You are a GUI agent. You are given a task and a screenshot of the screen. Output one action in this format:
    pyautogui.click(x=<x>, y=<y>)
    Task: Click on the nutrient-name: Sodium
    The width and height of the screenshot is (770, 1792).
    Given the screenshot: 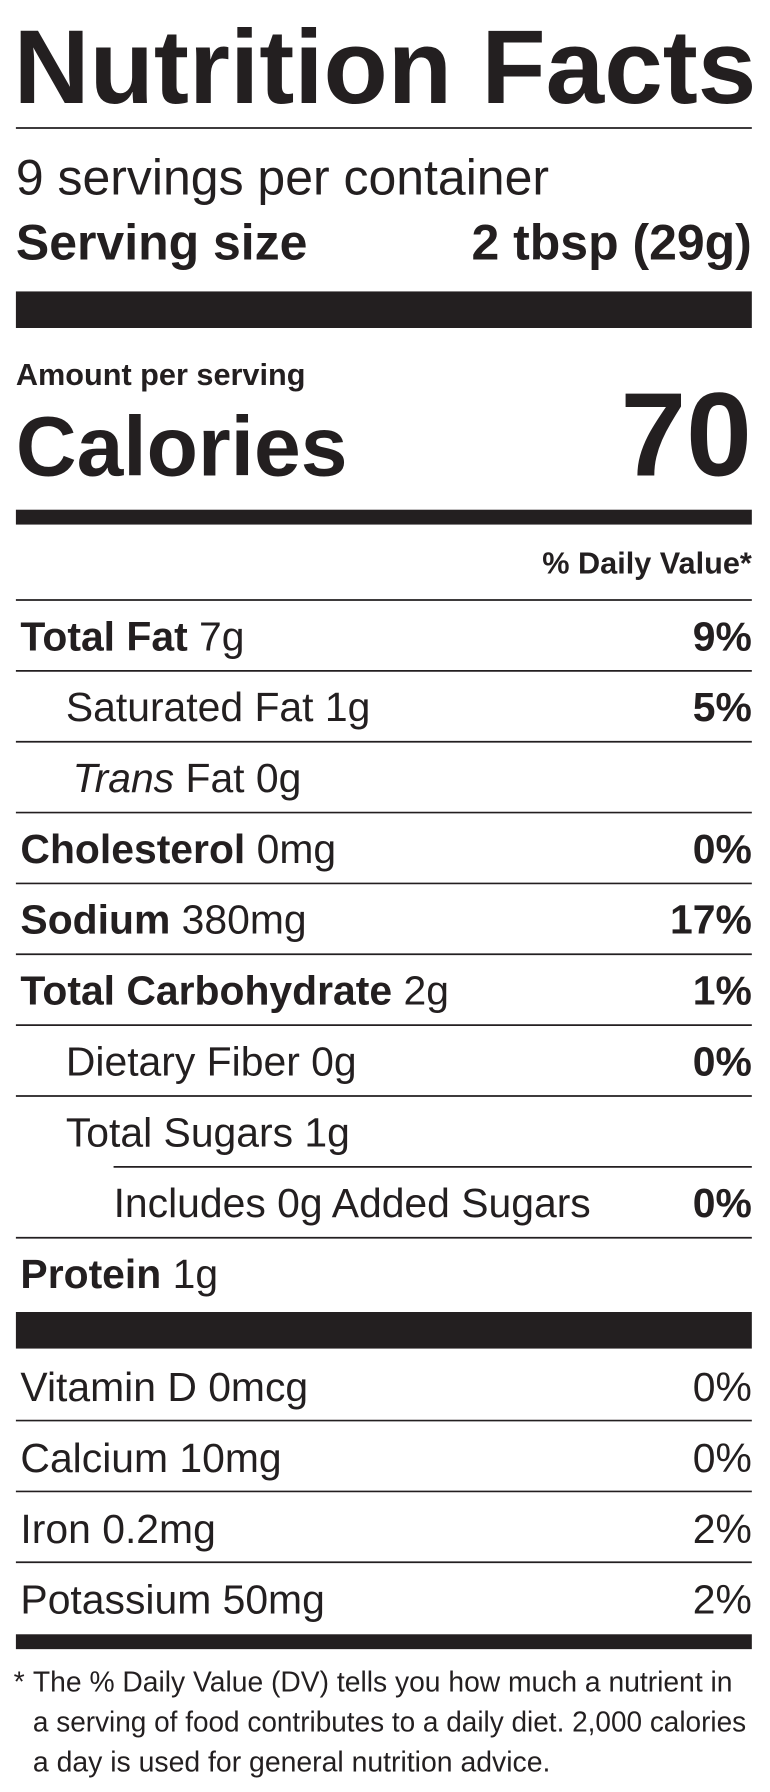 What is the action you would take?
    pyautogui.click(x=95, y=920)
    